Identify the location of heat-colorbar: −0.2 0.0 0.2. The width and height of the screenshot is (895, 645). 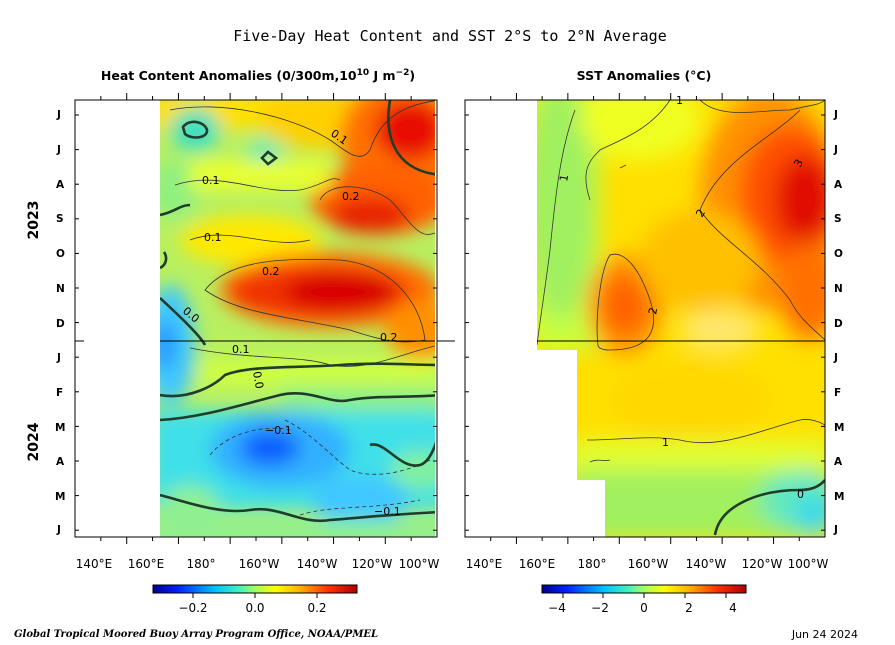
(255, 599).